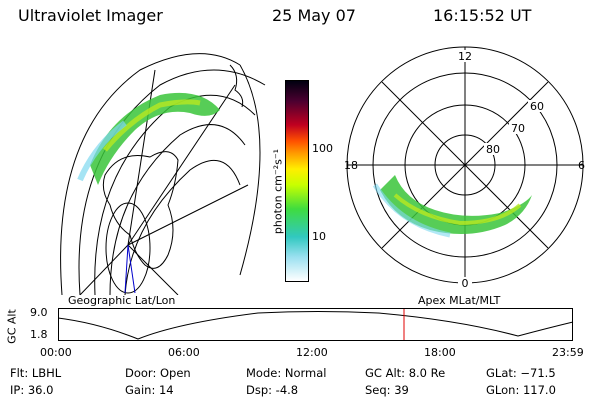  Describe the element at coordinates (122, 300) in the screenshot. I see `geographic-label: Geographic Lat/Lon` at that location.